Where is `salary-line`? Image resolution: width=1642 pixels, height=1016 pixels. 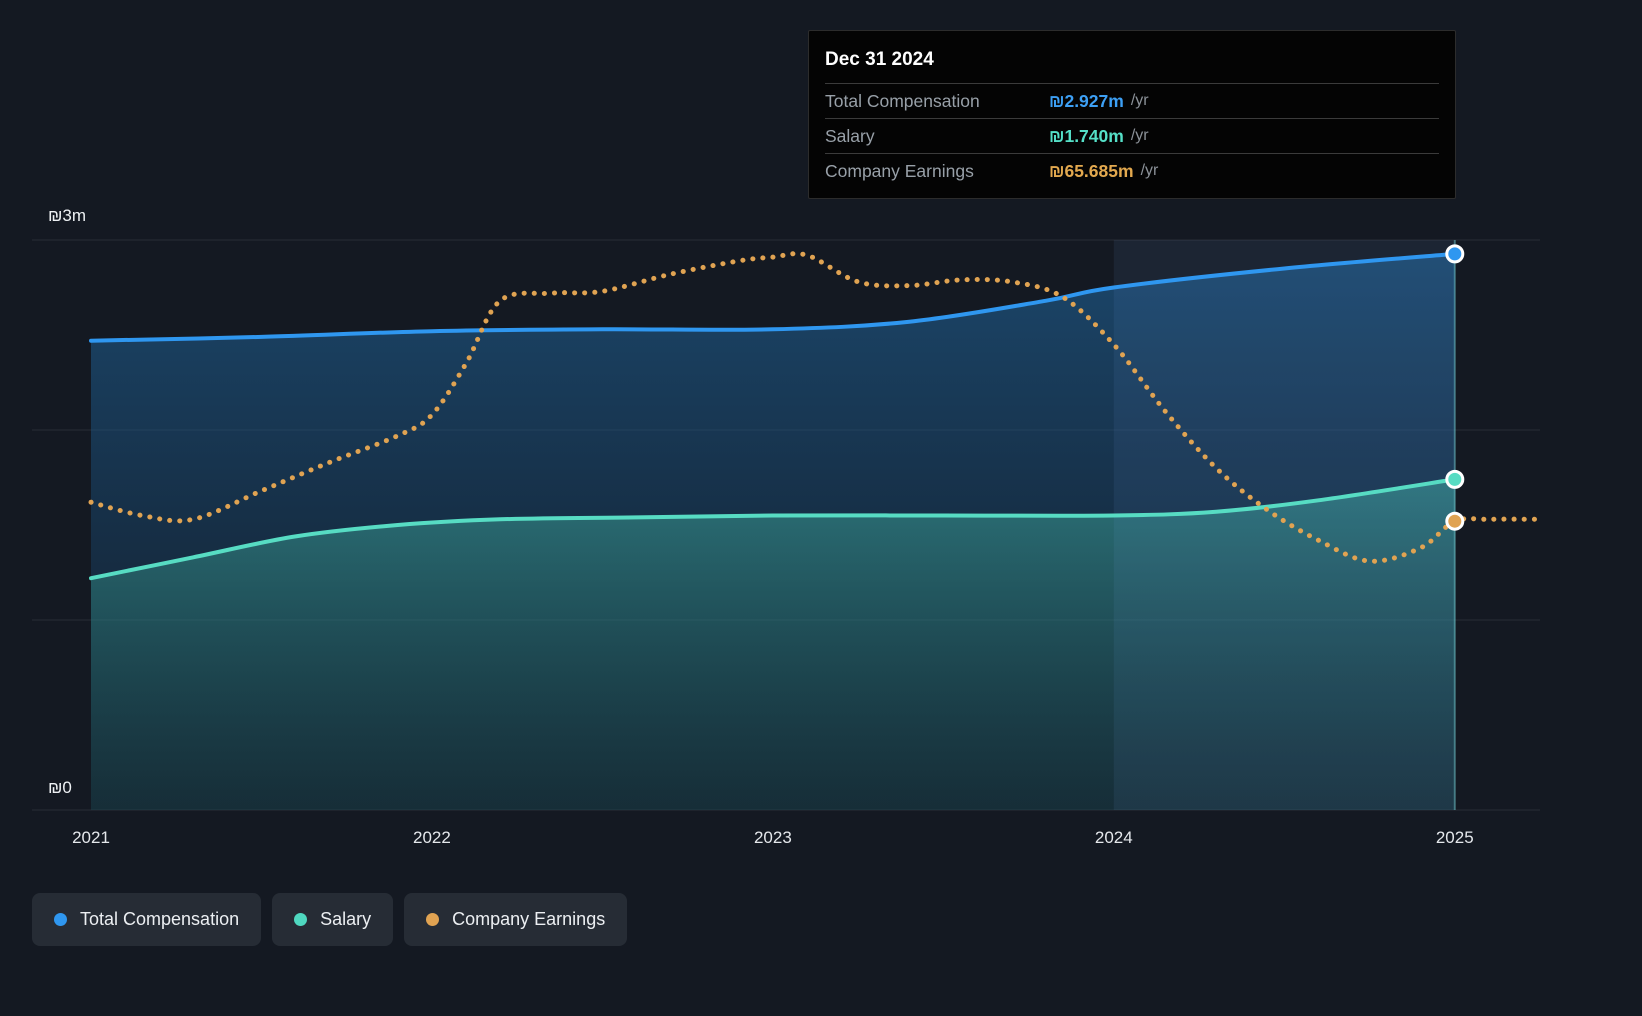 salary-line is located at coordinates (773, 529).